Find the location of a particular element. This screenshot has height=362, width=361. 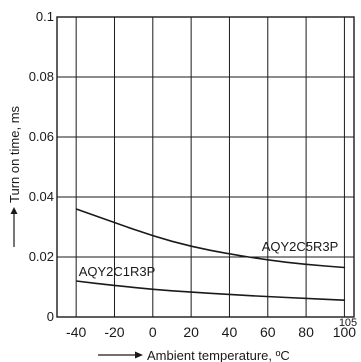

x-axis-title-group: Ambient temperature, ºC is located at coordinates (194, 355).